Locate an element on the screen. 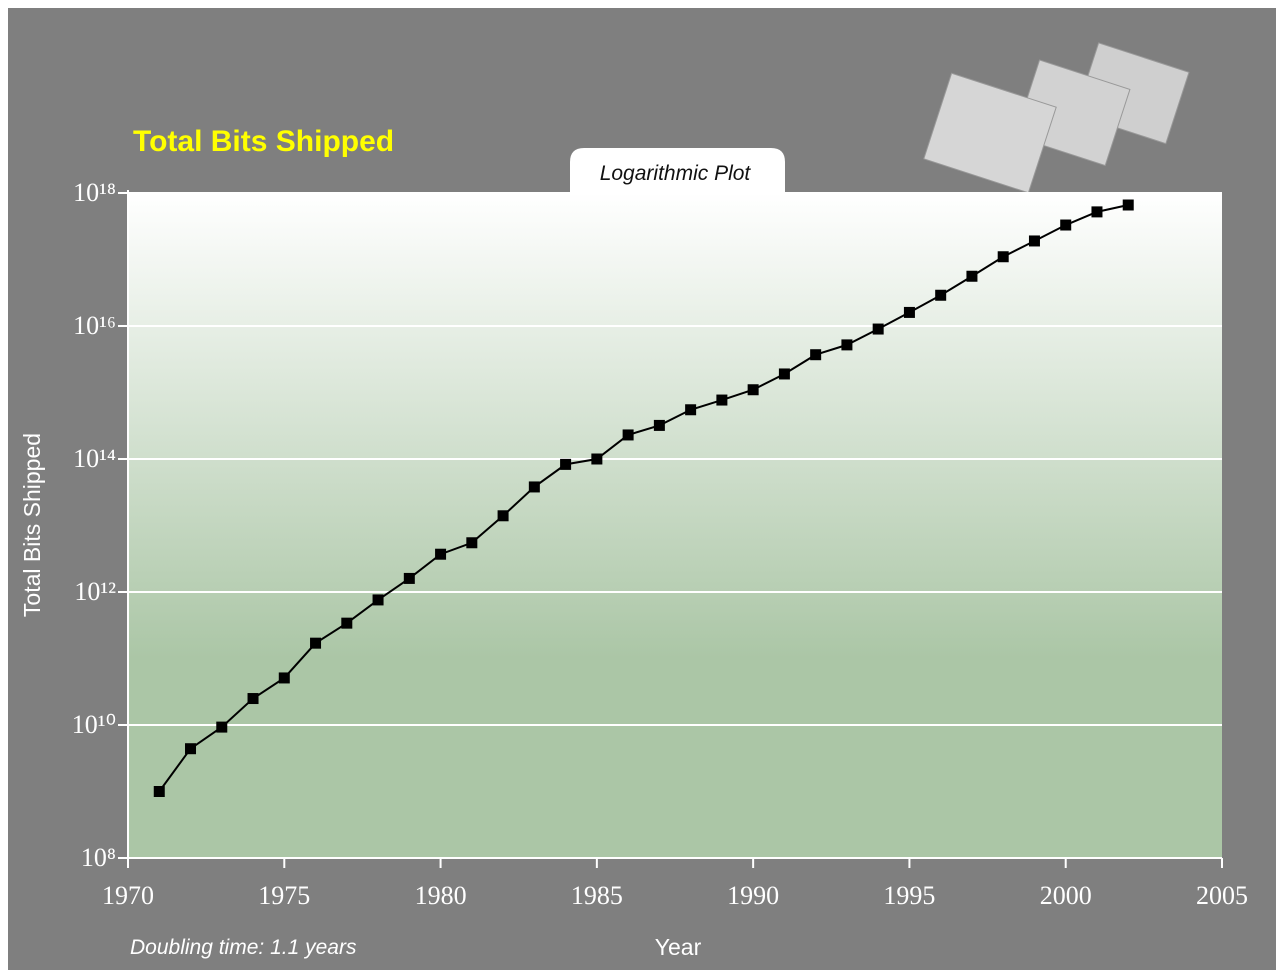 This screenshot has width=1276, height=970. x-tick-label: 1980 is located at coordinates (441, 895).